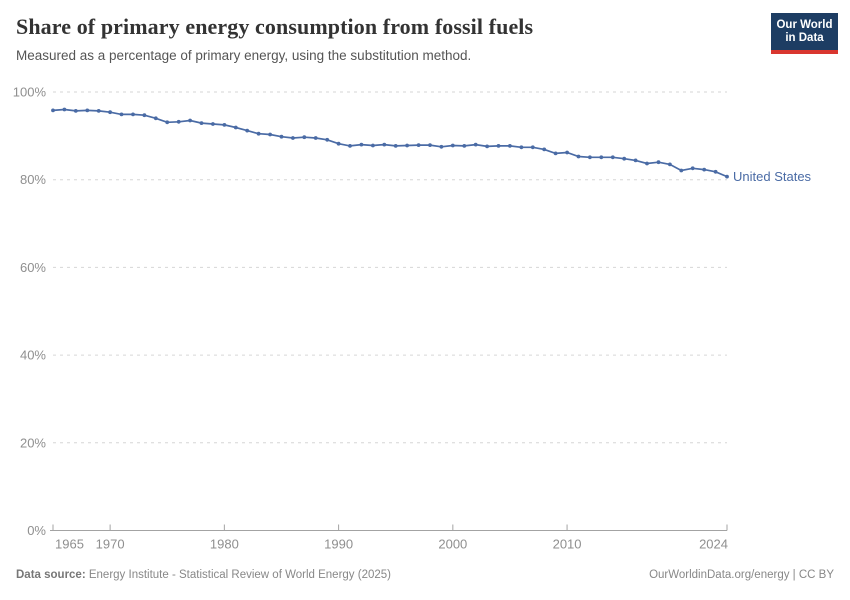  I want to click on data-point-1981, so click(235, 127).